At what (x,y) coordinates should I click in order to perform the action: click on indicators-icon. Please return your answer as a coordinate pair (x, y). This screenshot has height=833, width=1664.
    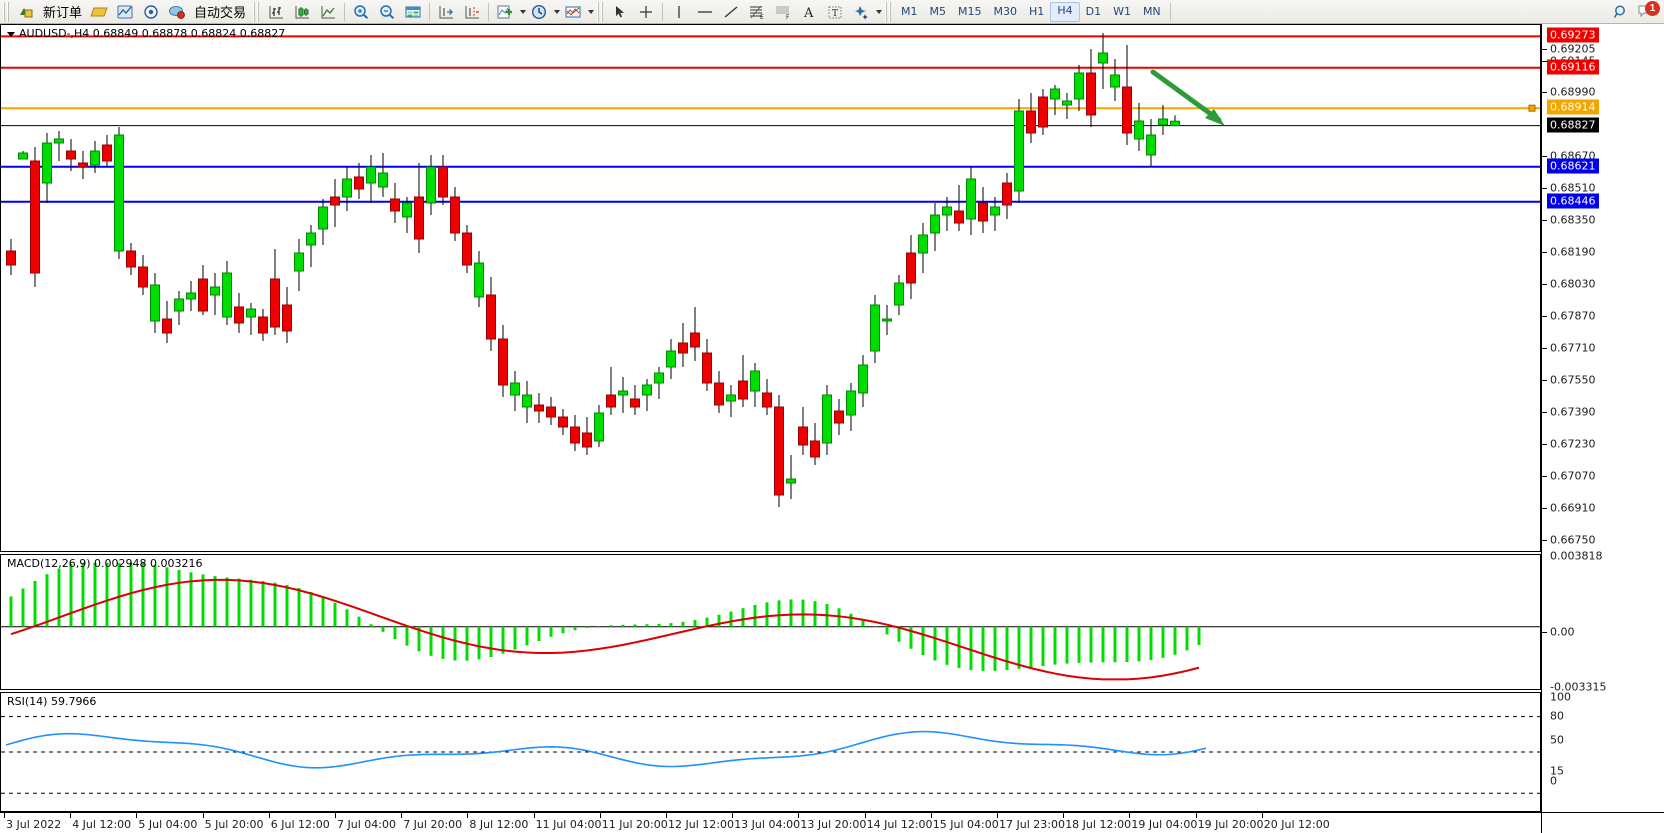
    Looking at the image, I should click on (505, 12).